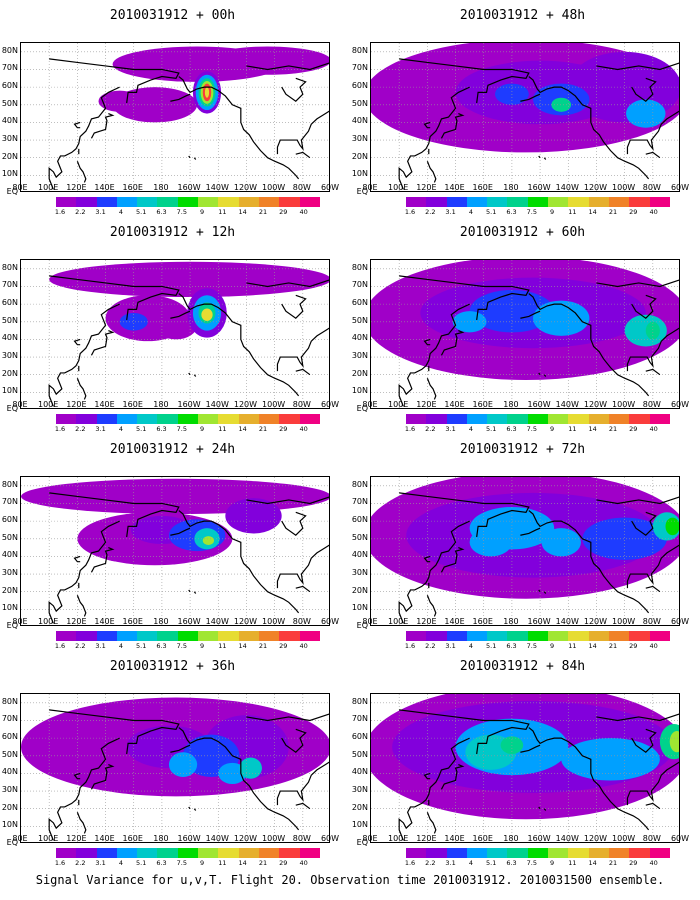 The width and height of the screenshot is (700, 900). Describe the element at coordinates (592, 429) in the screenshot. I see `colorbar-level: 14` at that location.